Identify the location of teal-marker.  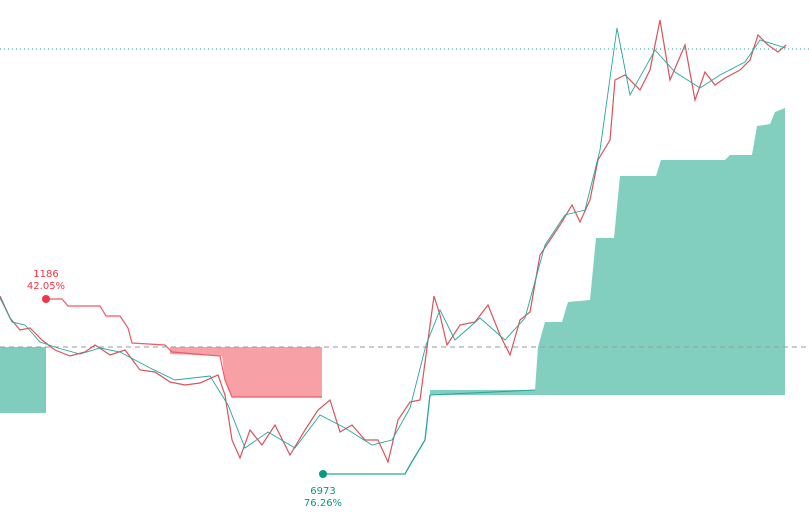
(323, 474).